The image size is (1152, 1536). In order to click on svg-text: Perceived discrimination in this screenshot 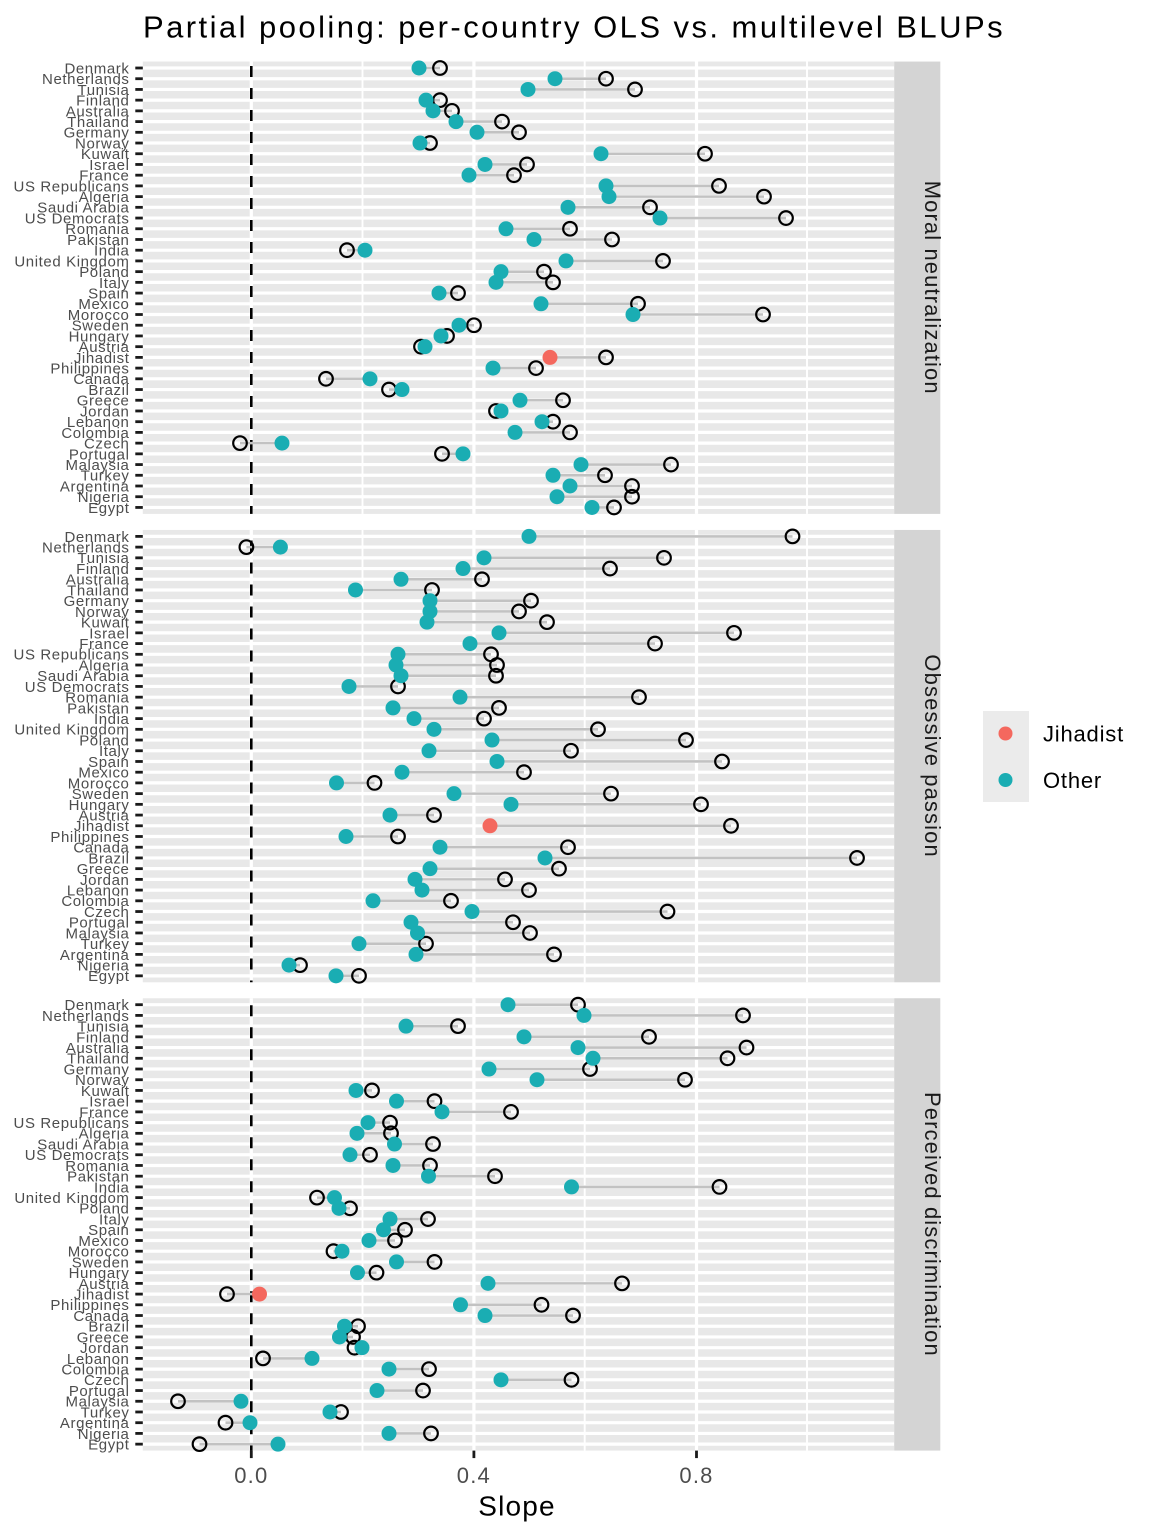, I will do `click(932, 1224)`.